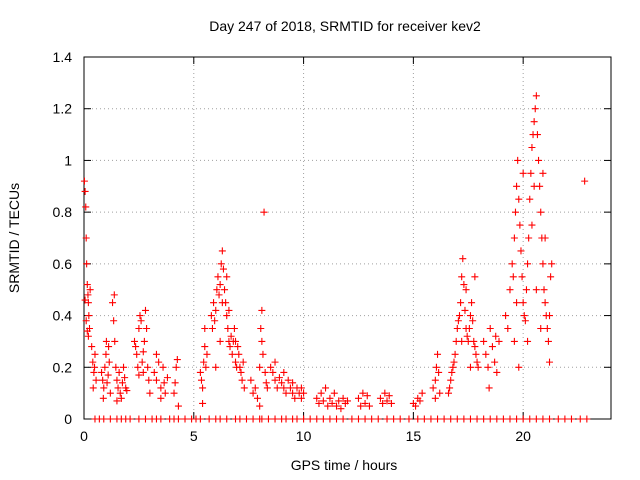 This screenshot has width=640, height=480. I want to click on x-tick-label: 0, so click(84, 436).